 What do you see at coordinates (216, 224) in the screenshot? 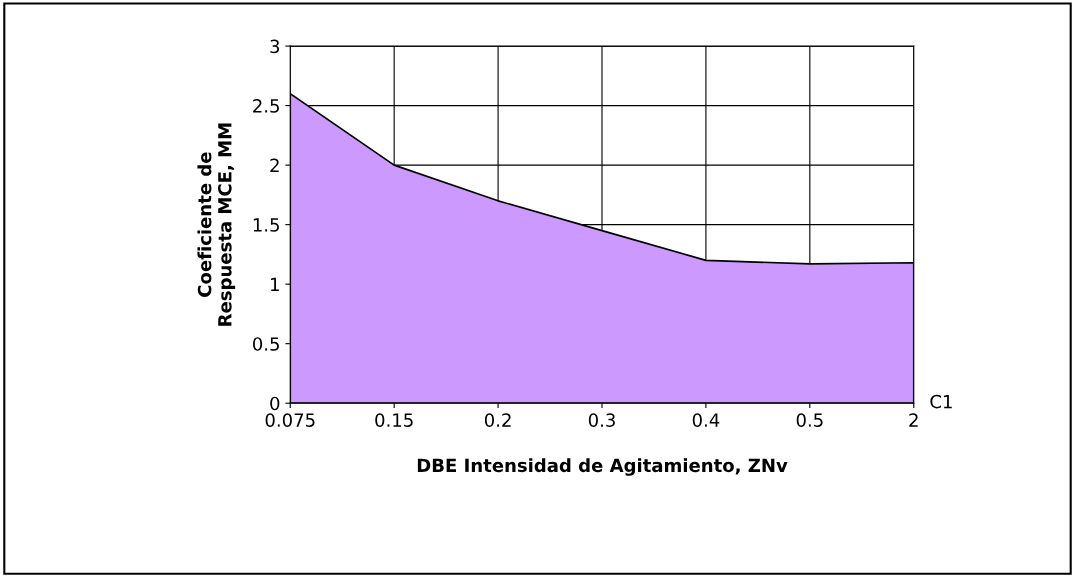
I see `y-axis-title: Coeficiente de Respuesta MCE, MM` at bounding box center [216, 224].